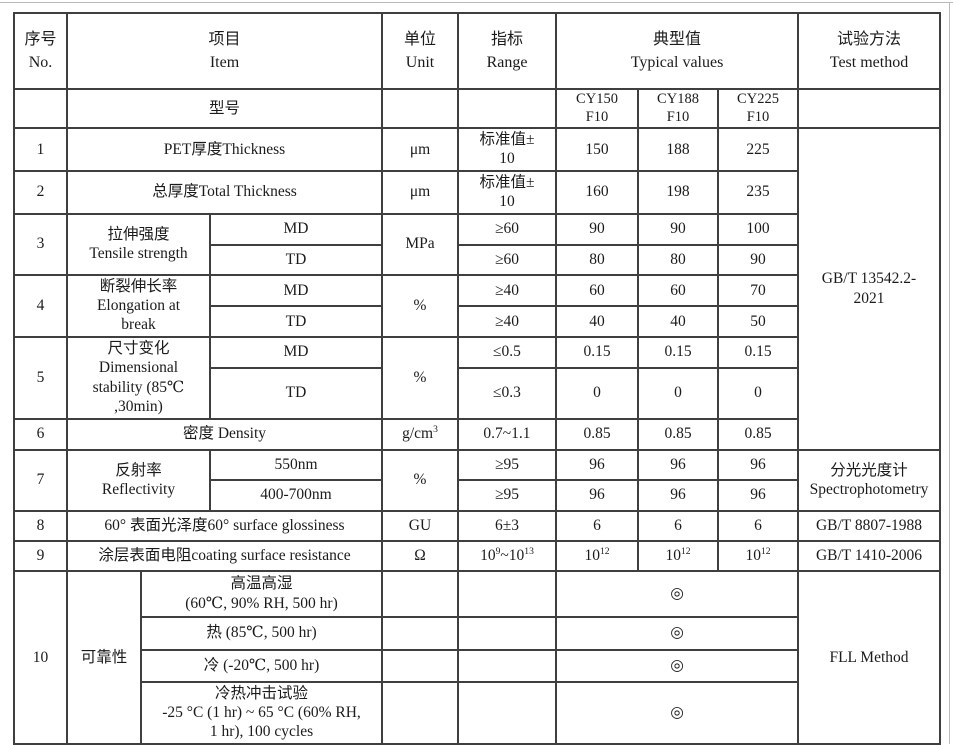 This screenshot has height=745, width=953. What do you see at coordinates (420, 525) in the screenshot?
I see `unit-cell: GU` at bounding box center [420, 525].